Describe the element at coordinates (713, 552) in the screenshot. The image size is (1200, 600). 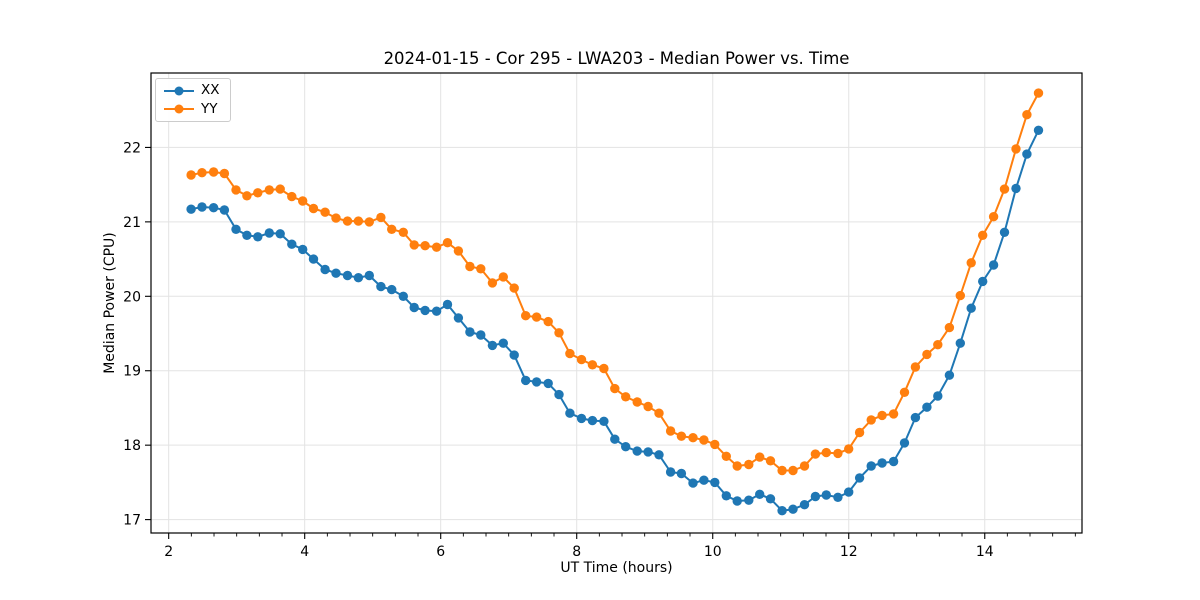
I see `svg-text: 10` at that location.